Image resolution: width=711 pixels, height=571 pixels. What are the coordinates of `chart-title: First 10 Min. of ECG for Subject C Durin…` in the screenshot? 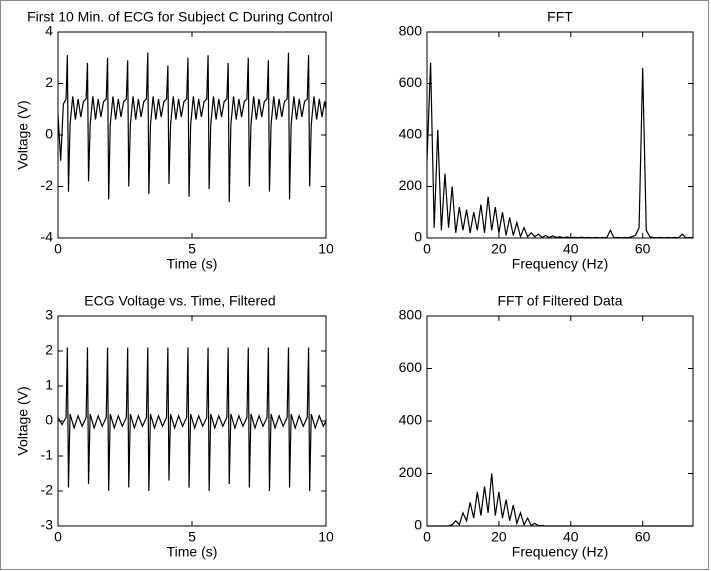 It's located at (180, 17).